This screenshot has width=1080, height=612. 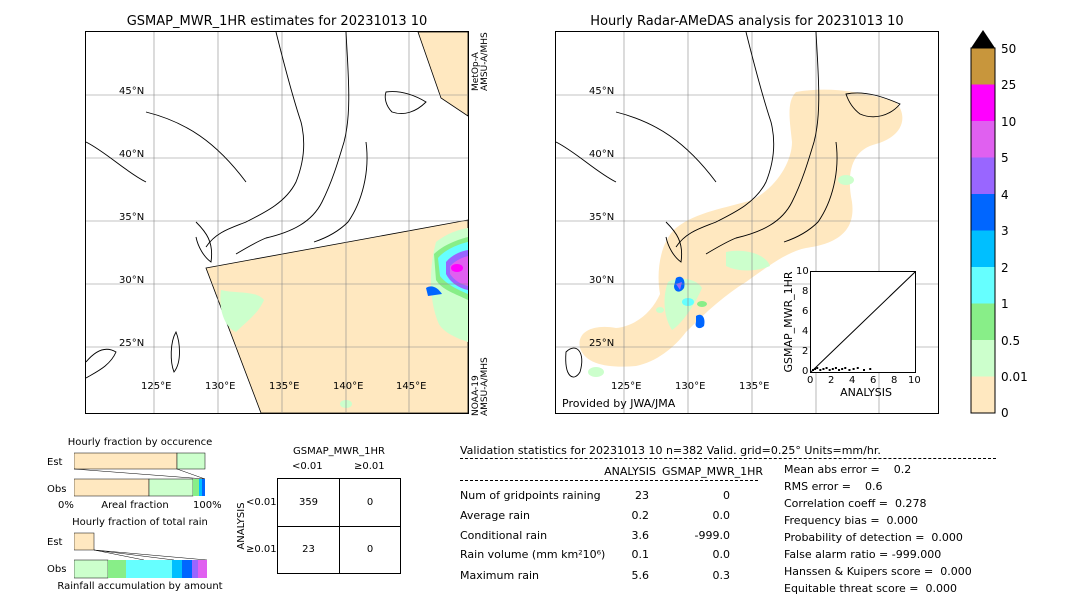 What do you see at coordinates (485, 386) in the screenshot?
I see `sat-bottom-line-2: AMSU-A/MHS` at bounding box center [485, 386].